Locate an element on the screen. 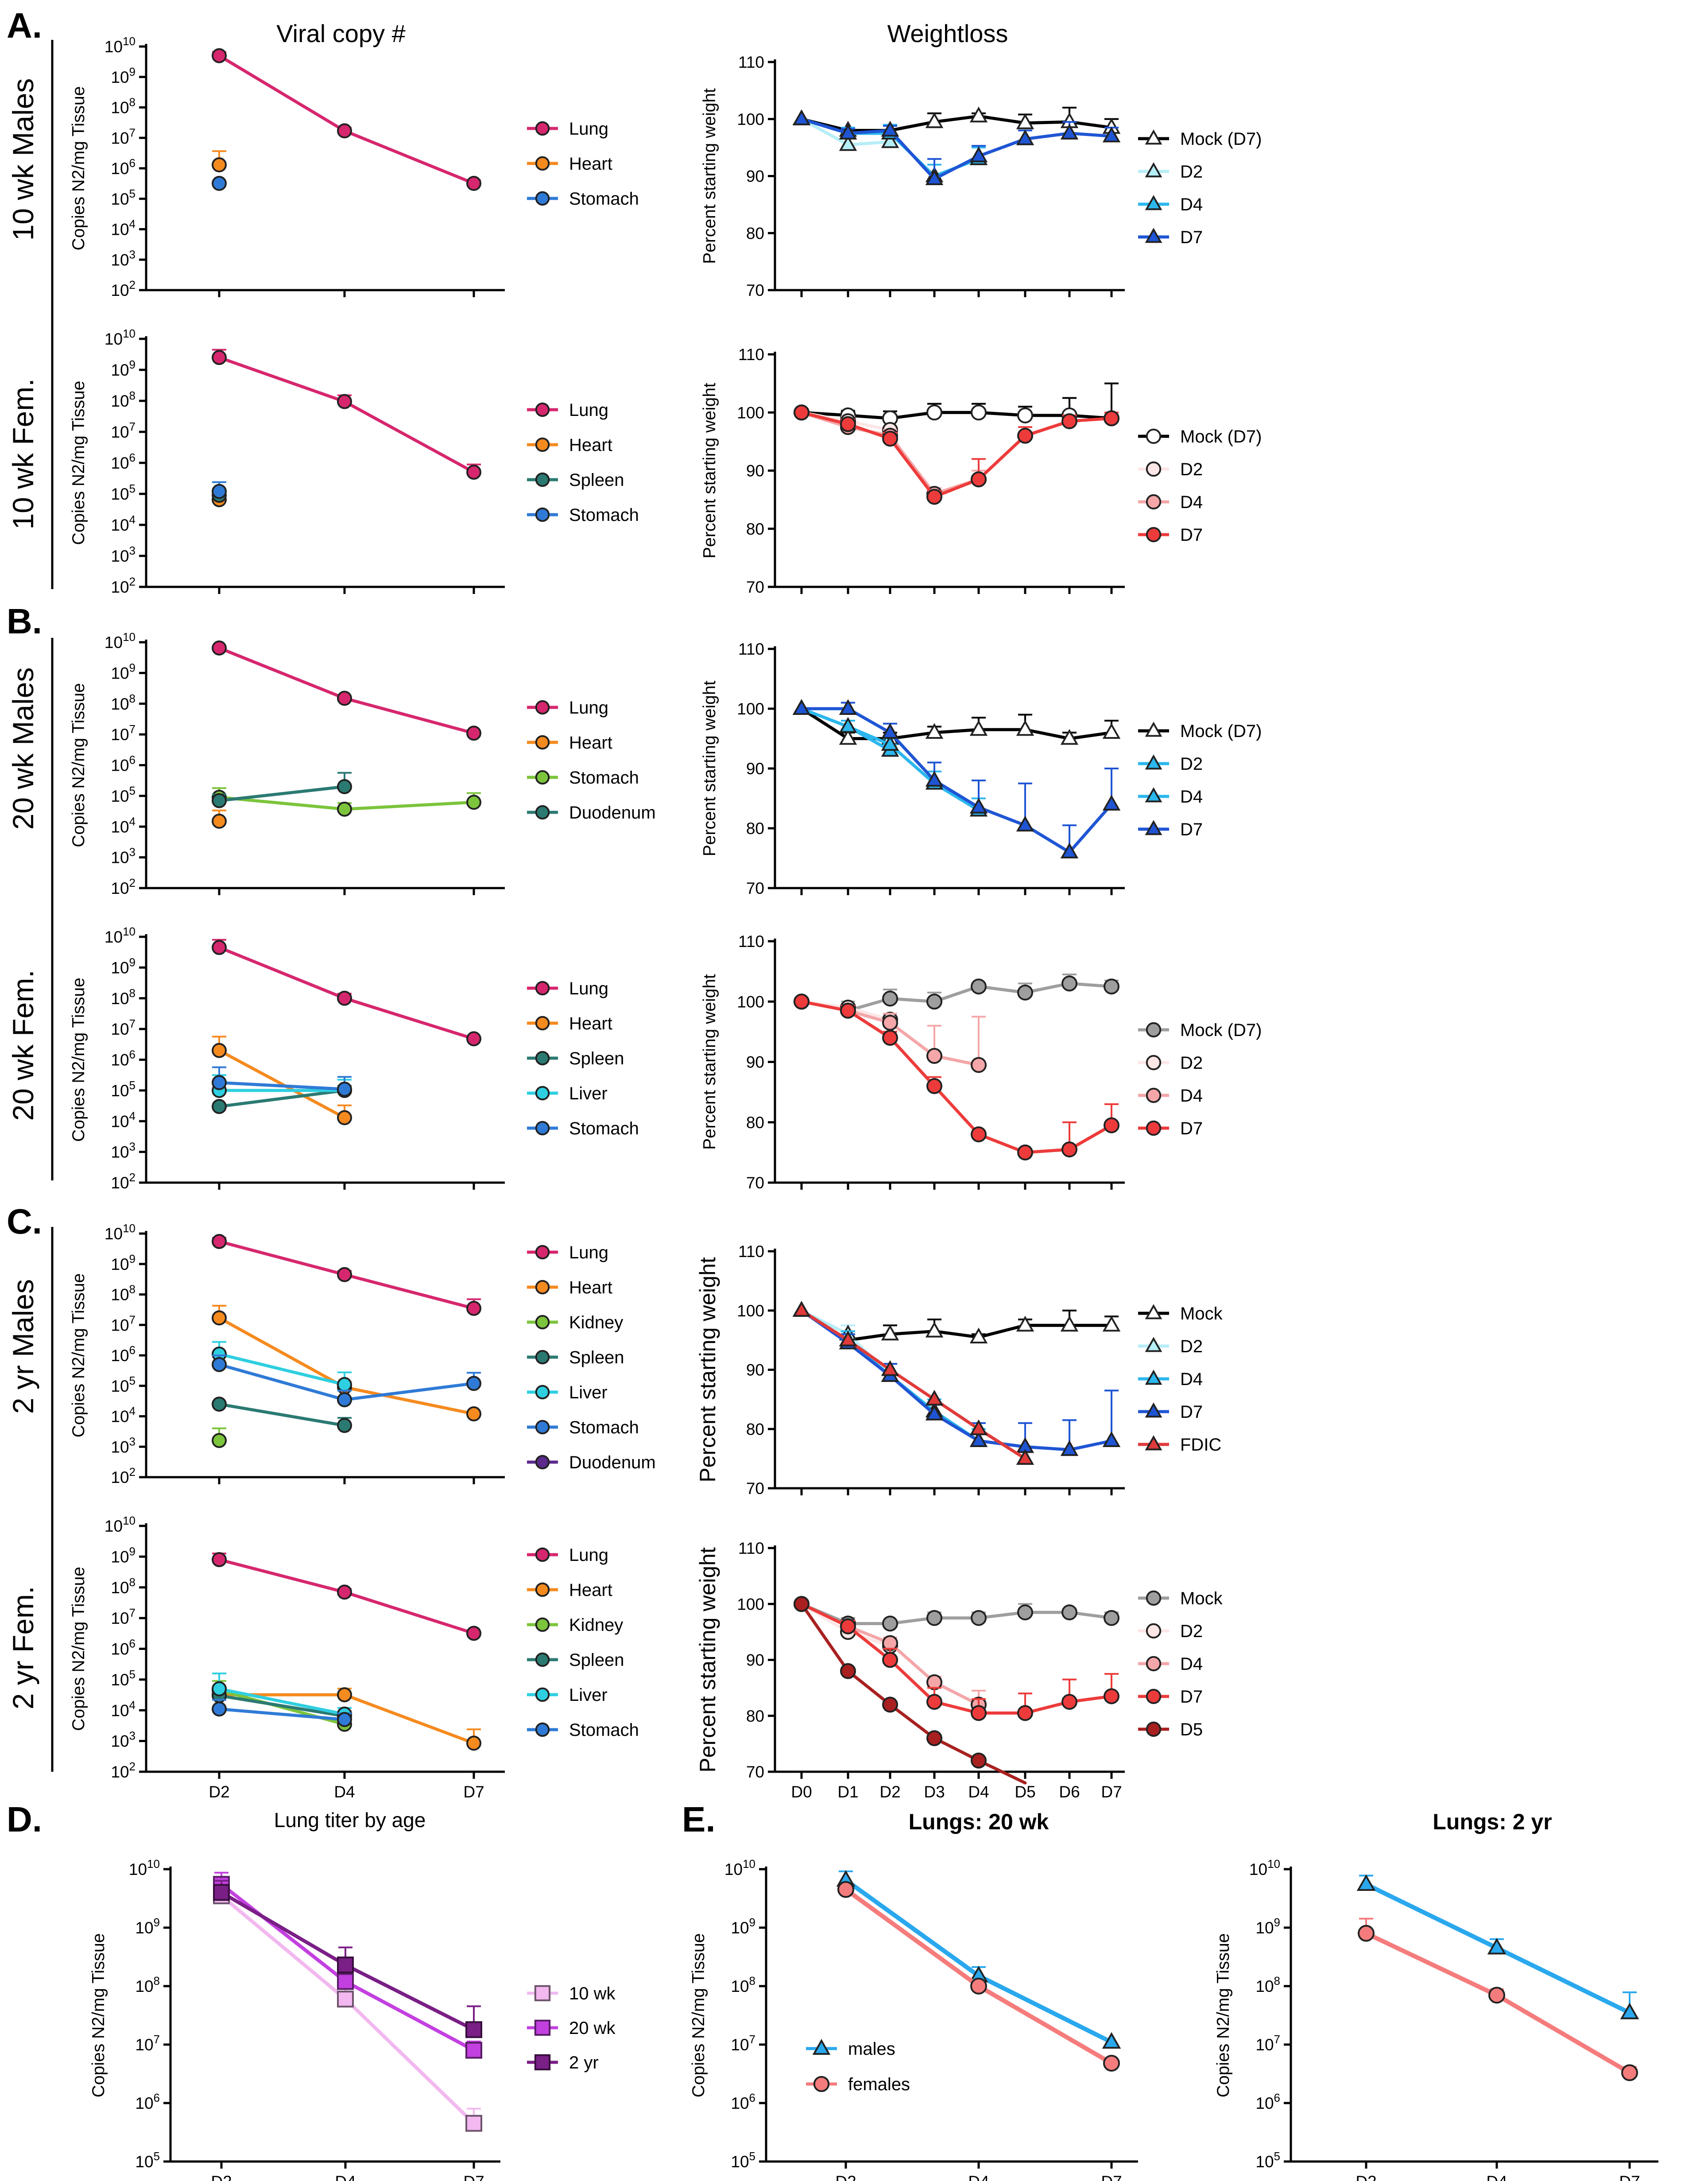  B-viral-fem-point-heart is located at coordinates (344, 1117).